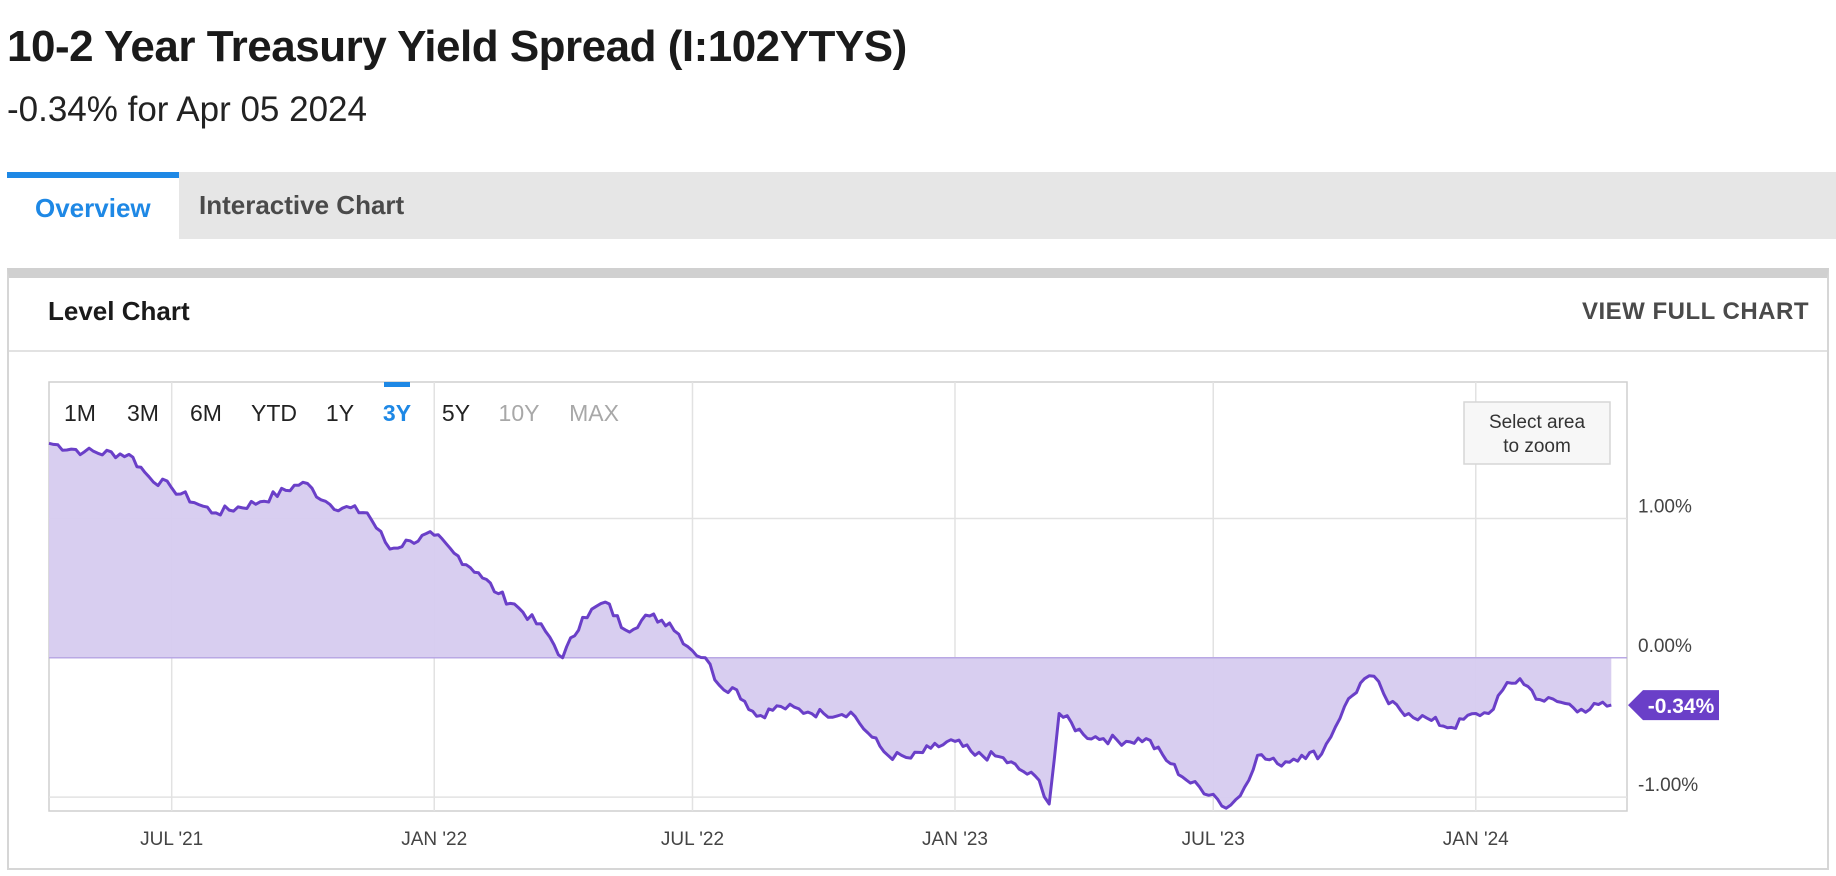  What do you see at coordinates (1537, 422) in the screenshot?
I see `zoom-hint-text: Select area` at bounding box center [1537, 422].